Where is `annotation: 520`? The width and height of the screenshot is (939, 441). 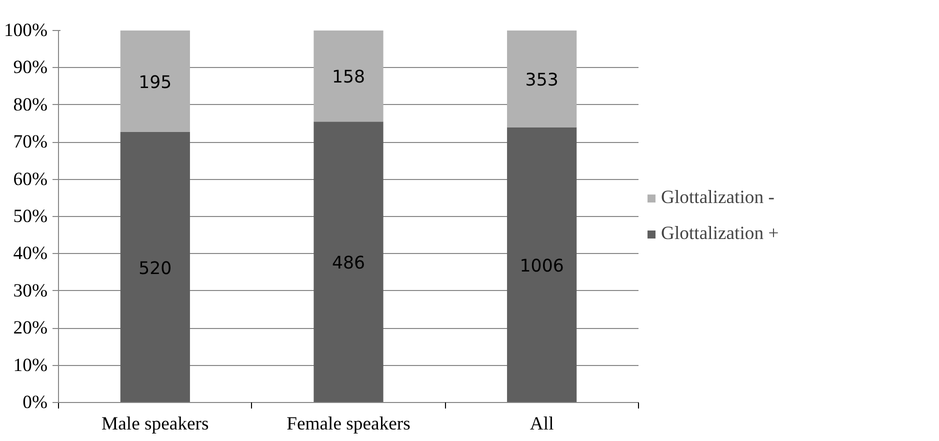
annotation: 520 is located at coordinates (155, 268).